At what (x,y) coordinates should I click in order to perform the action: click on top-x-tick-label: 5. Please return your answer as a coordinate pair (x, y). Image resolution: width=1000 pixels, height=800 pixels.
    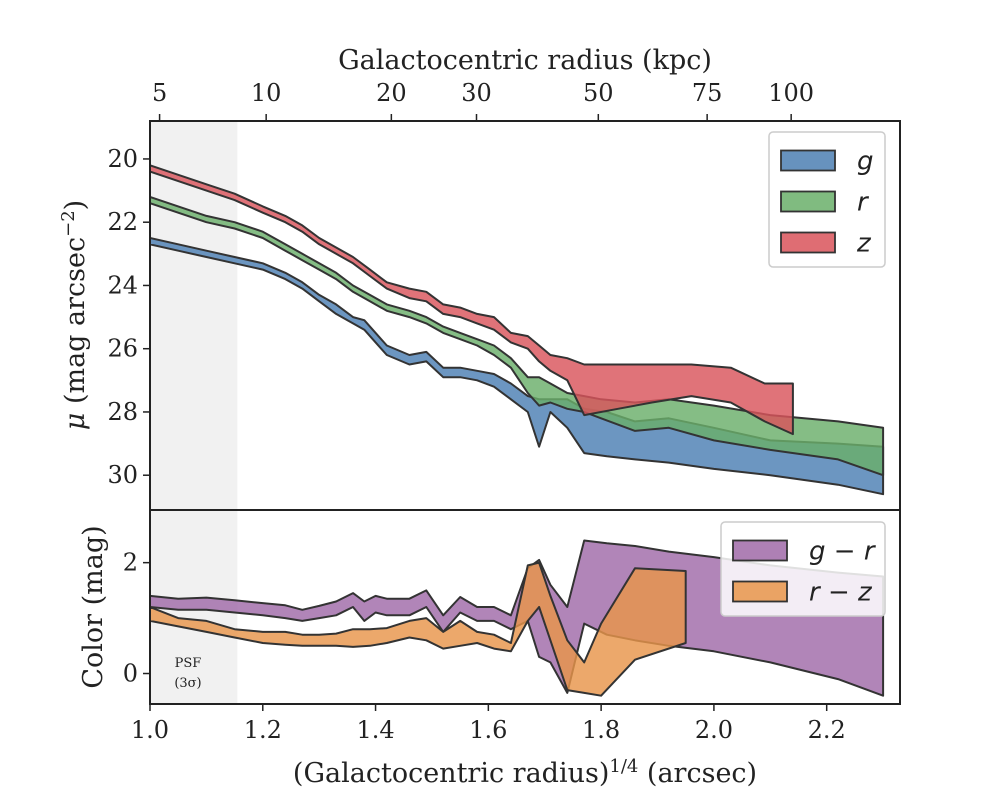
    Looking at the image, I should click on (159, 93).